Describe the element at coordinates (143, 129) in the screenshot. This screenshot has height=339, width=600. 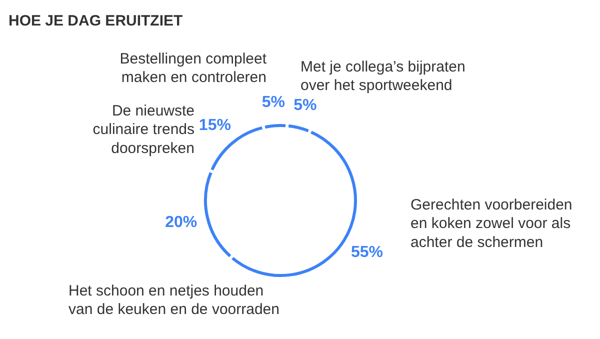
I see `slice-label: De nieuwste culinaire trends doorspreken` at that location.